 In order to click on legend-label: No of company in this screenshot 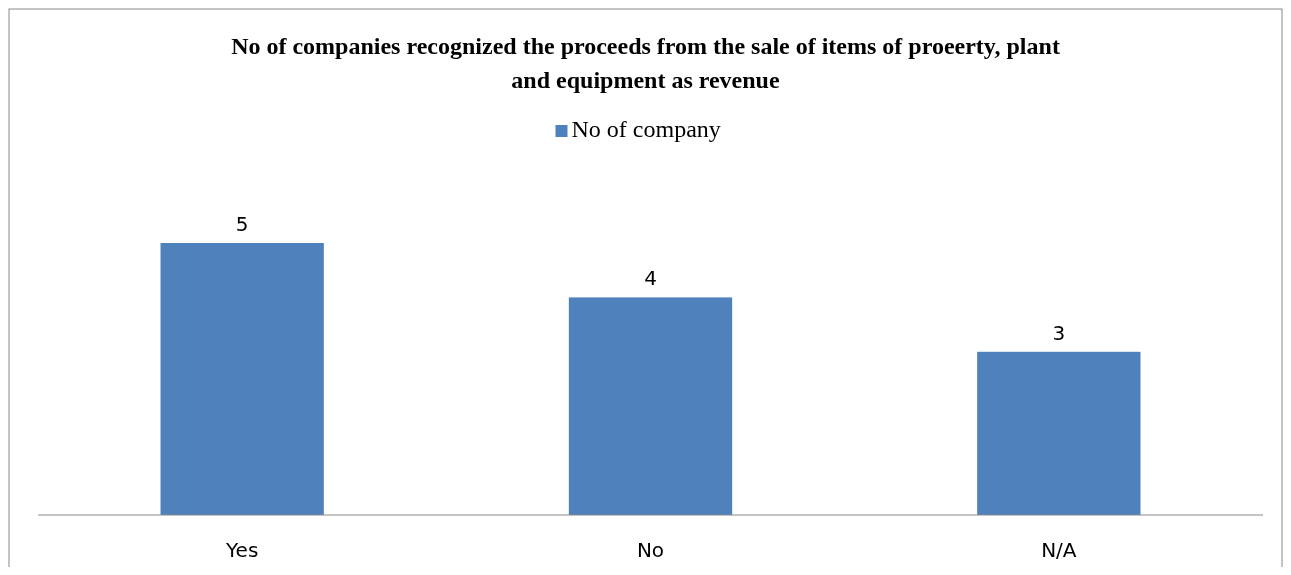, I will do `click(646, 129)`.